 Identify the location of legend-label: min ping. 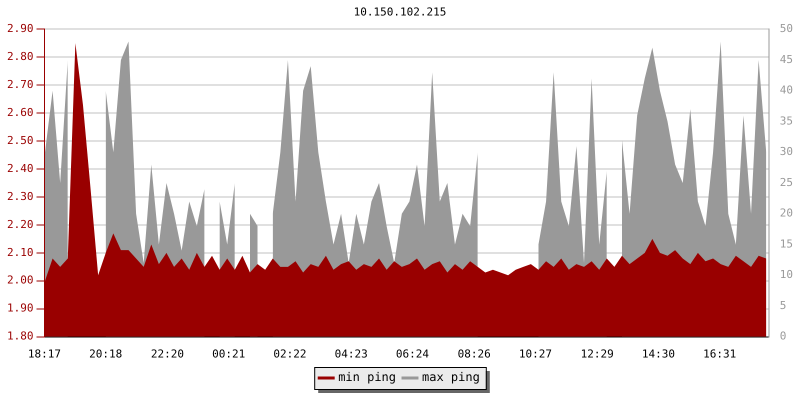
(367, 377).